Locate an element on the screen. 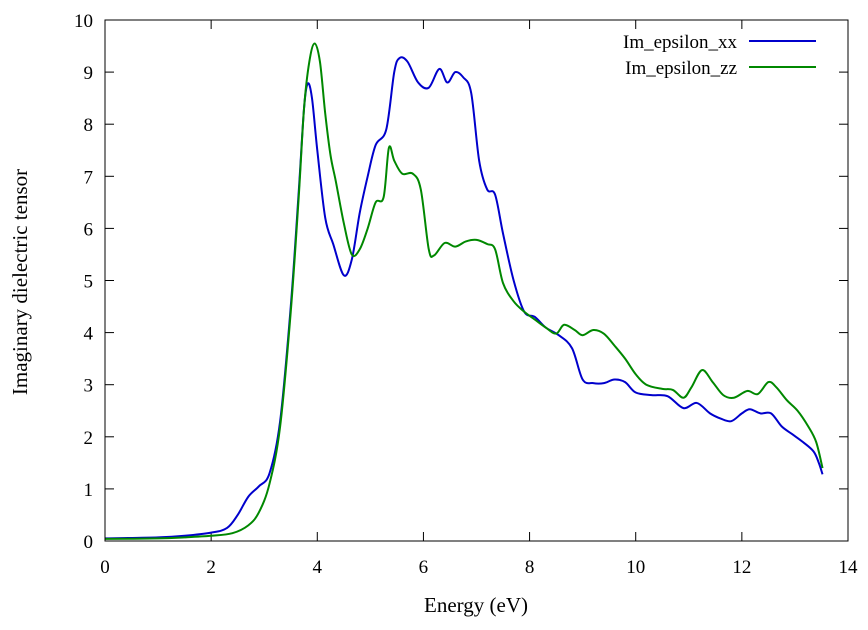  x-axis-label: Energy (eV) is located at coordinates (476, 605).